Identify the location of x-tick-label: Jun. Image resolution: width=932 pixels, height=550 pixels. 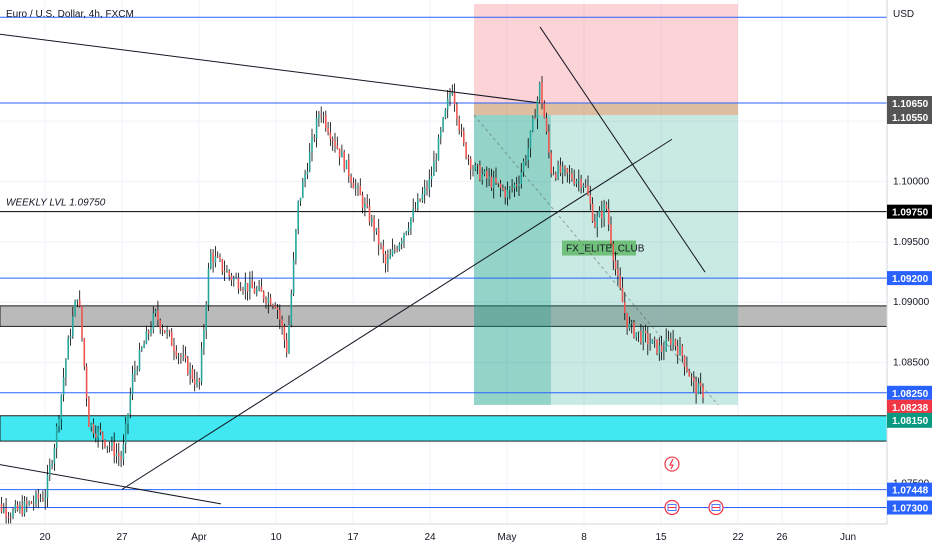
(848, 537).